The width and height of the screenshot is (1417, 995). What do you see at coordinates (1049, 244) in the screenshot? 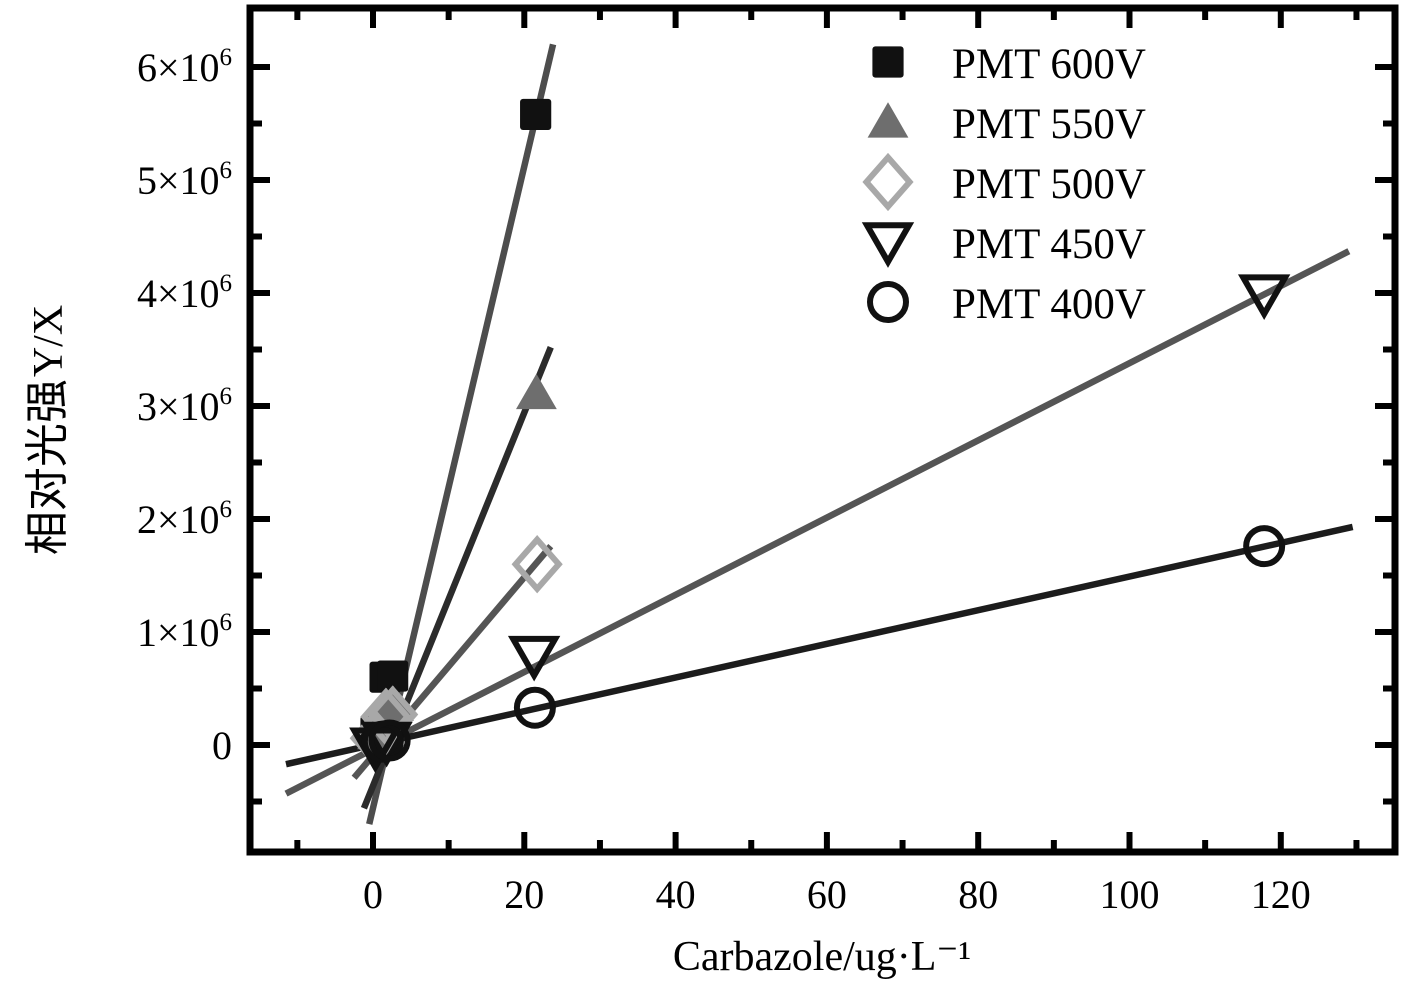
I see `legend-label: PMT 450V` at bounding box center [1049, 244].